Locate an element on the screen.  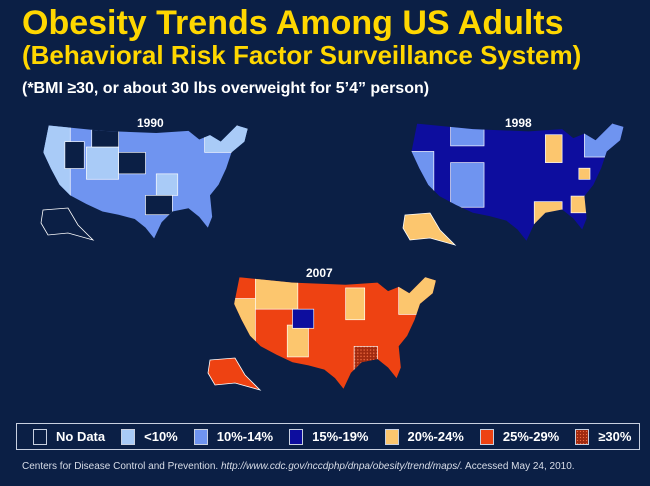
title: Obesity Trends Among US Adults is located at coordinates (293, 23).